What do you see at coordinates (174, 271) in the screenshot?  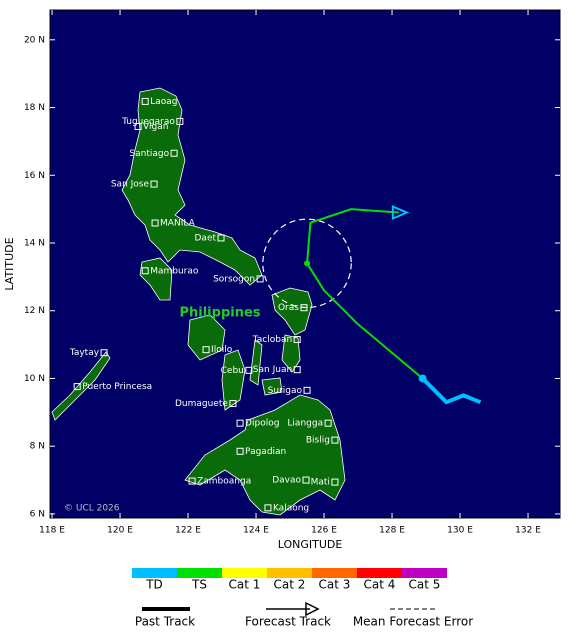 I see `city-label: Mamburao` at bounding box center [174, 271].